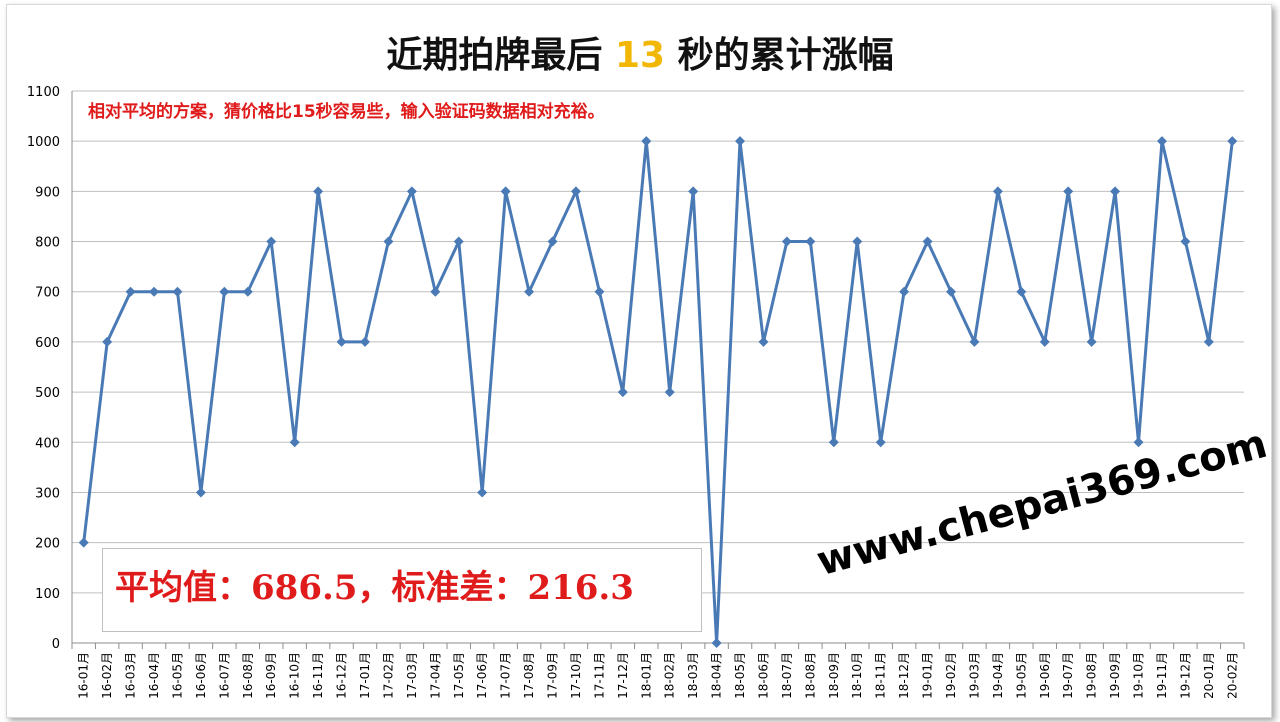  I want to click on x-tick-label: 16-06月, so click(201, 675).